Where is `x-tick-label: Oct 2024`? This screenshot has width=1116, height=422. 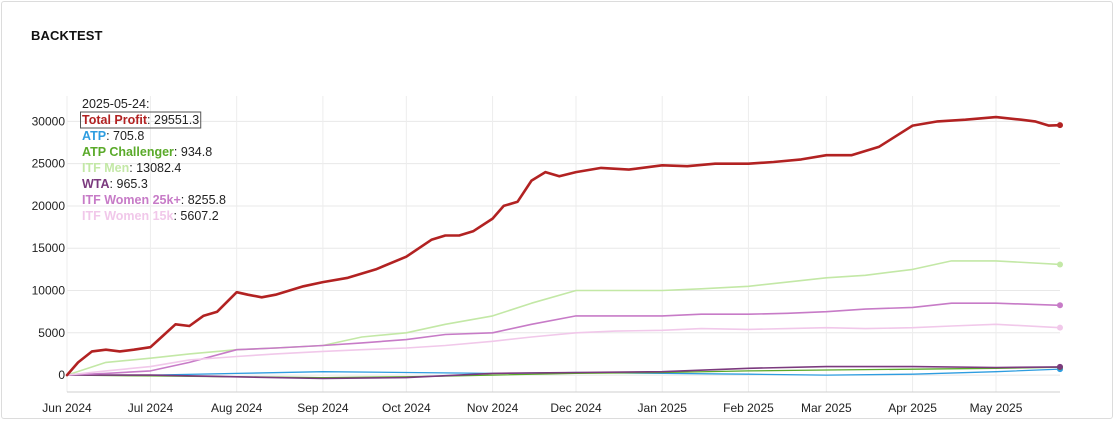
x-tick-label: Oct 2024 is located at coordinates (406, 408).